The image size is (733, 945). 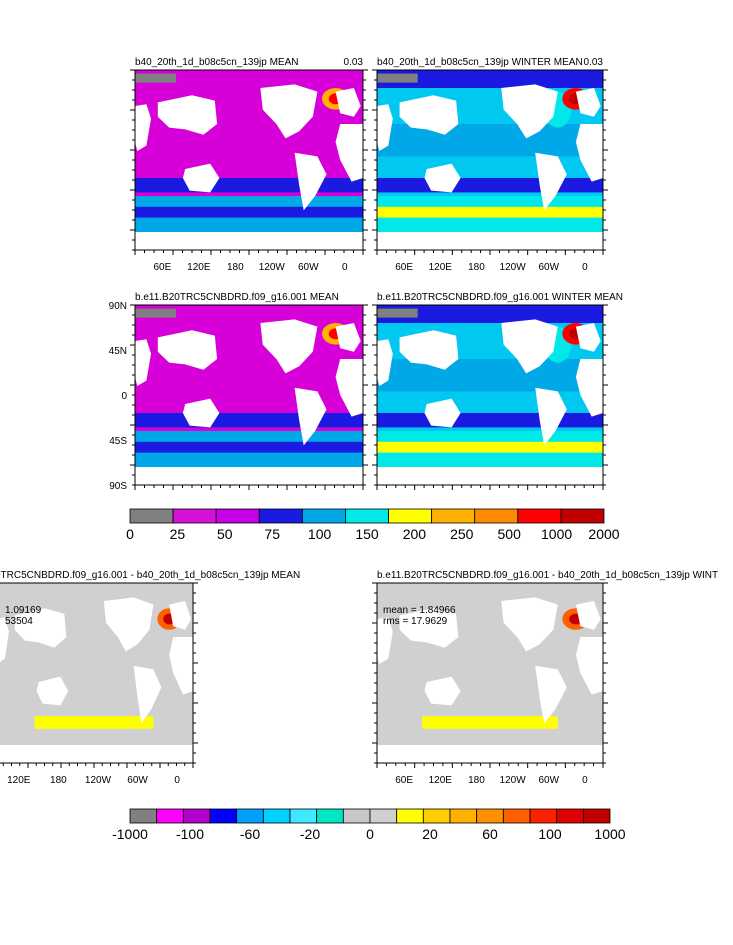 I want to click on colorbar-1: 0 25 50 75 100 150 200 250 500 1000 2000, so click(x=373, y=525).